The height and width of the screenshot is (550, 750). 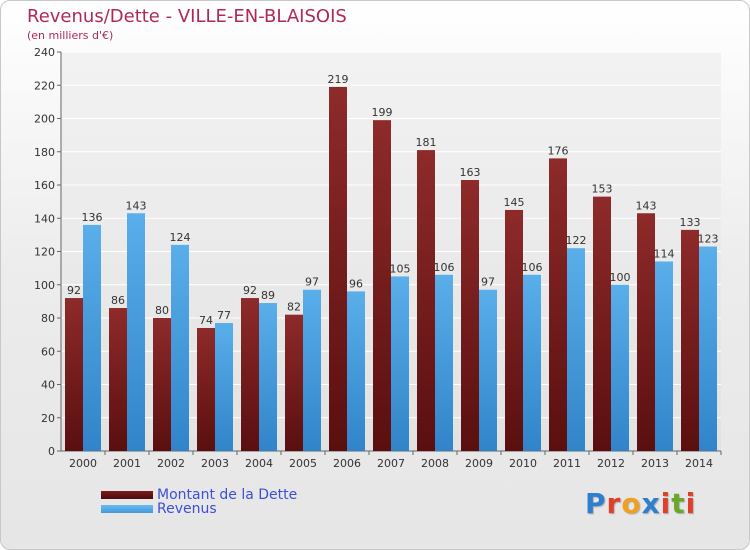 What do you see at coordinates (664, 253) in the screenshot?
I see `revenue-value-label: 114` at bounding box center [664, 253].